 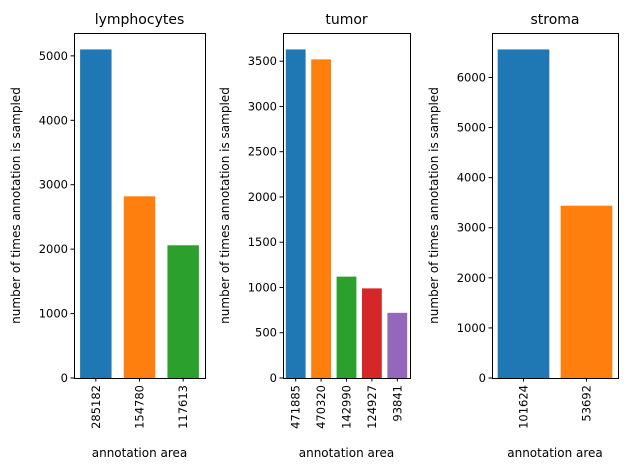 What do you see at coordinates (262, 61) in the screenshot?
I see `y-tick-label: 3500` at bounding box center [262, 61].